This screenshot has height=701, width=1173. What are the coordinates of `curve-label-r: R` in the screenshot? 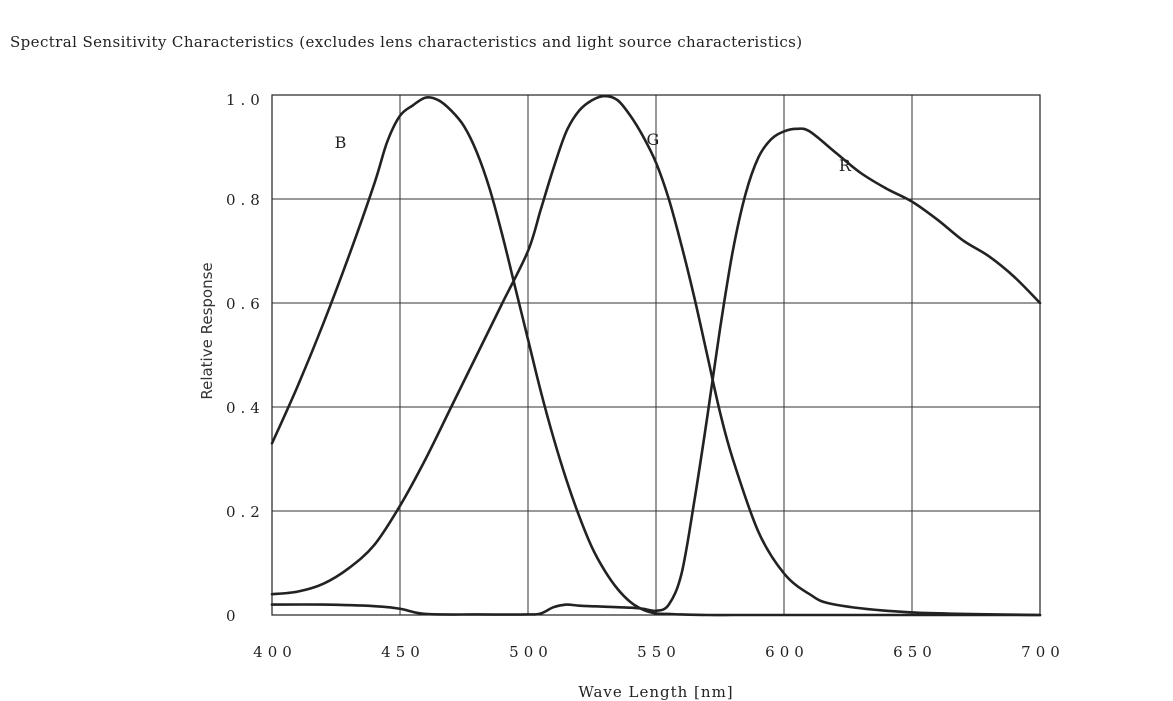 It's located at (845, 165).